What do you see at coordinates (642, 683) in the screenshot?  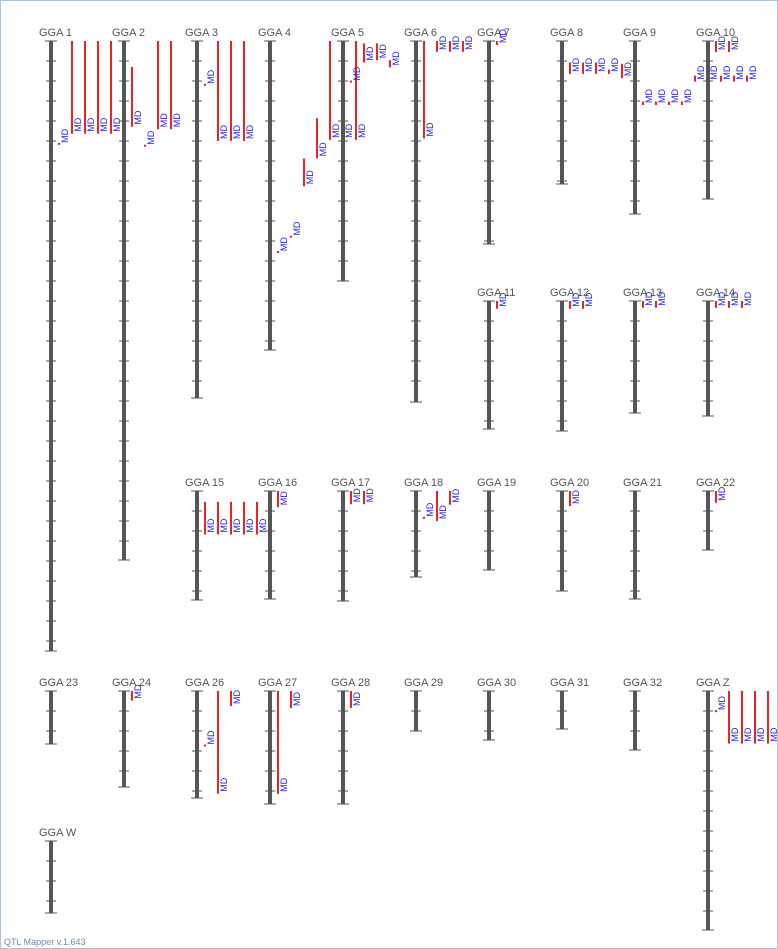 I see `chromosome-label: GGA 32` at bounding box center [642, 683].